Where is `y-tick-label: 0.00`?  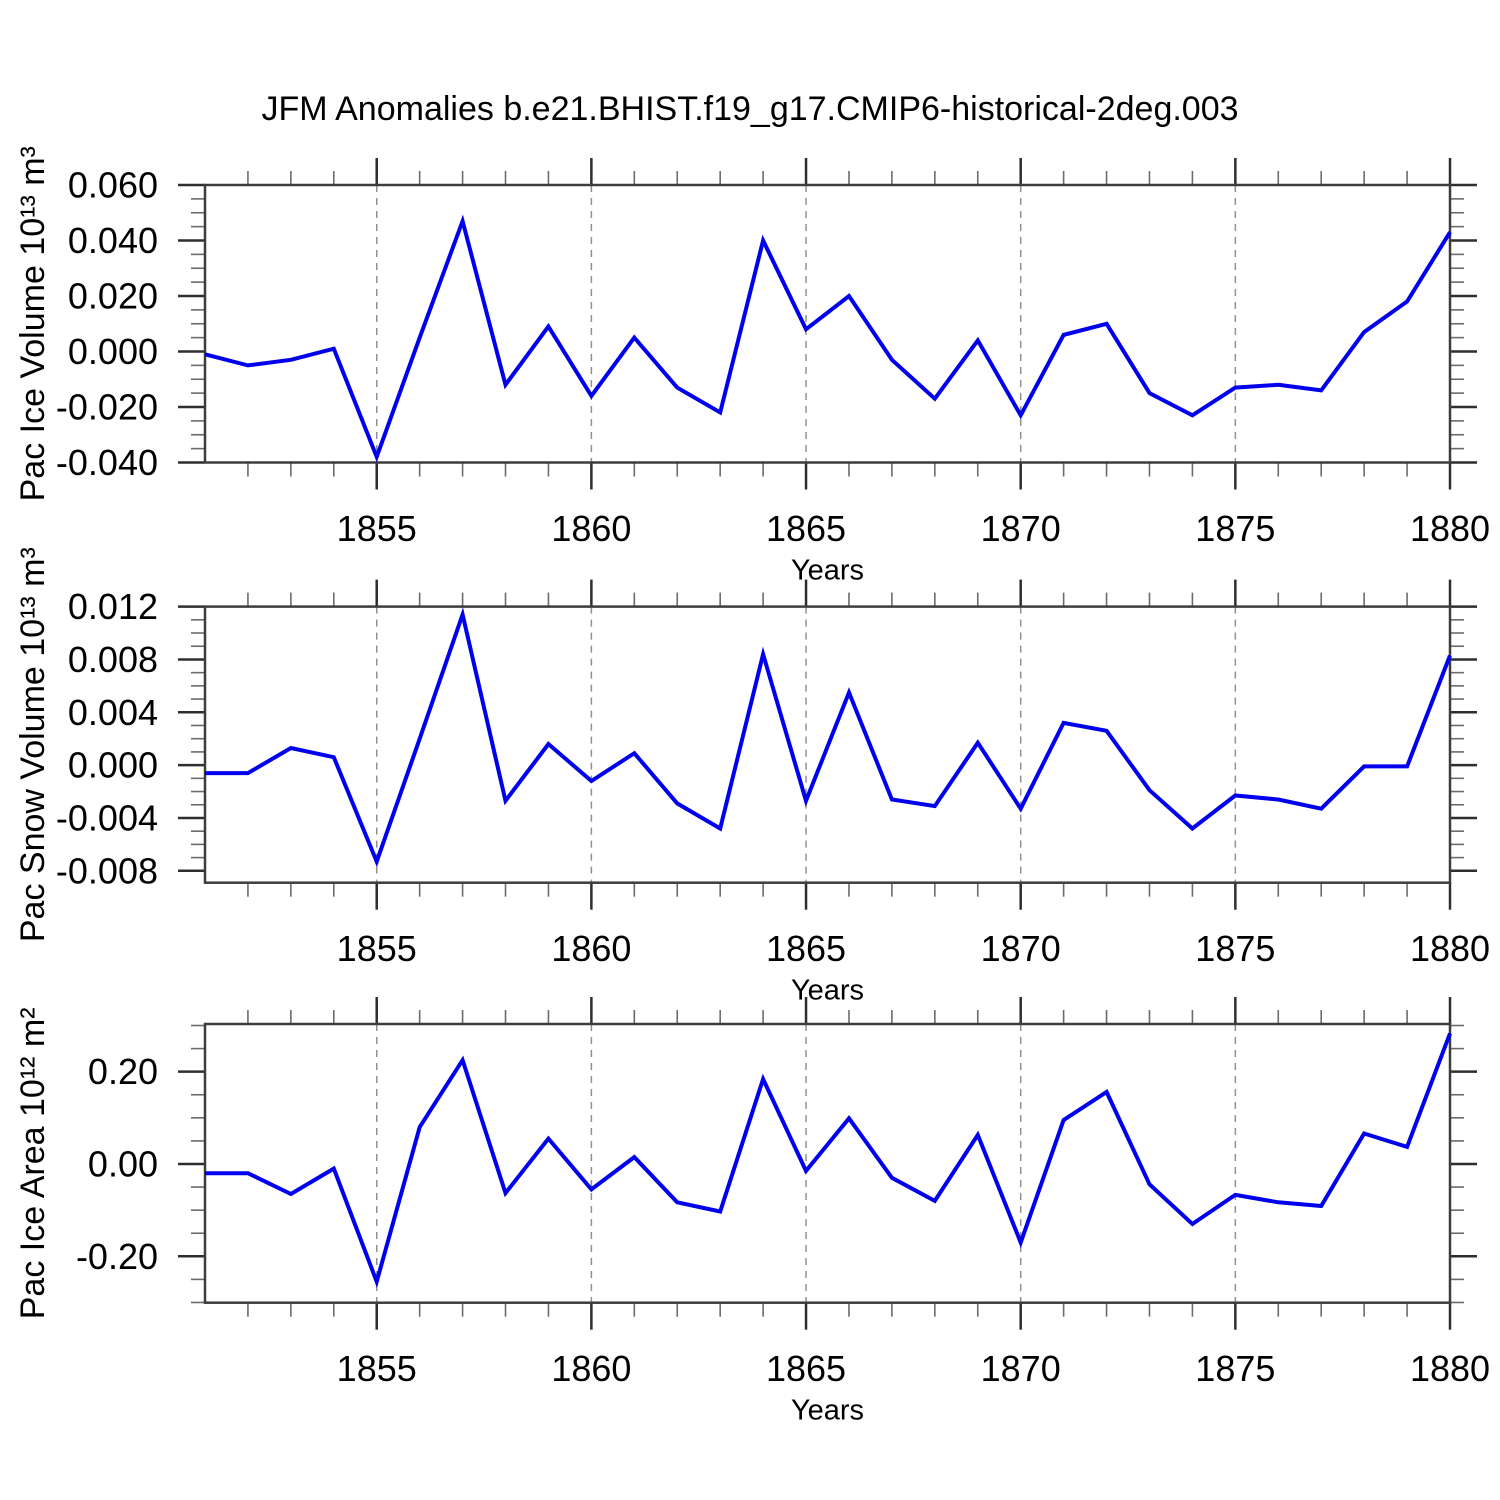
y-tick-label: 0.00 is located at coordinates (123, 1163).